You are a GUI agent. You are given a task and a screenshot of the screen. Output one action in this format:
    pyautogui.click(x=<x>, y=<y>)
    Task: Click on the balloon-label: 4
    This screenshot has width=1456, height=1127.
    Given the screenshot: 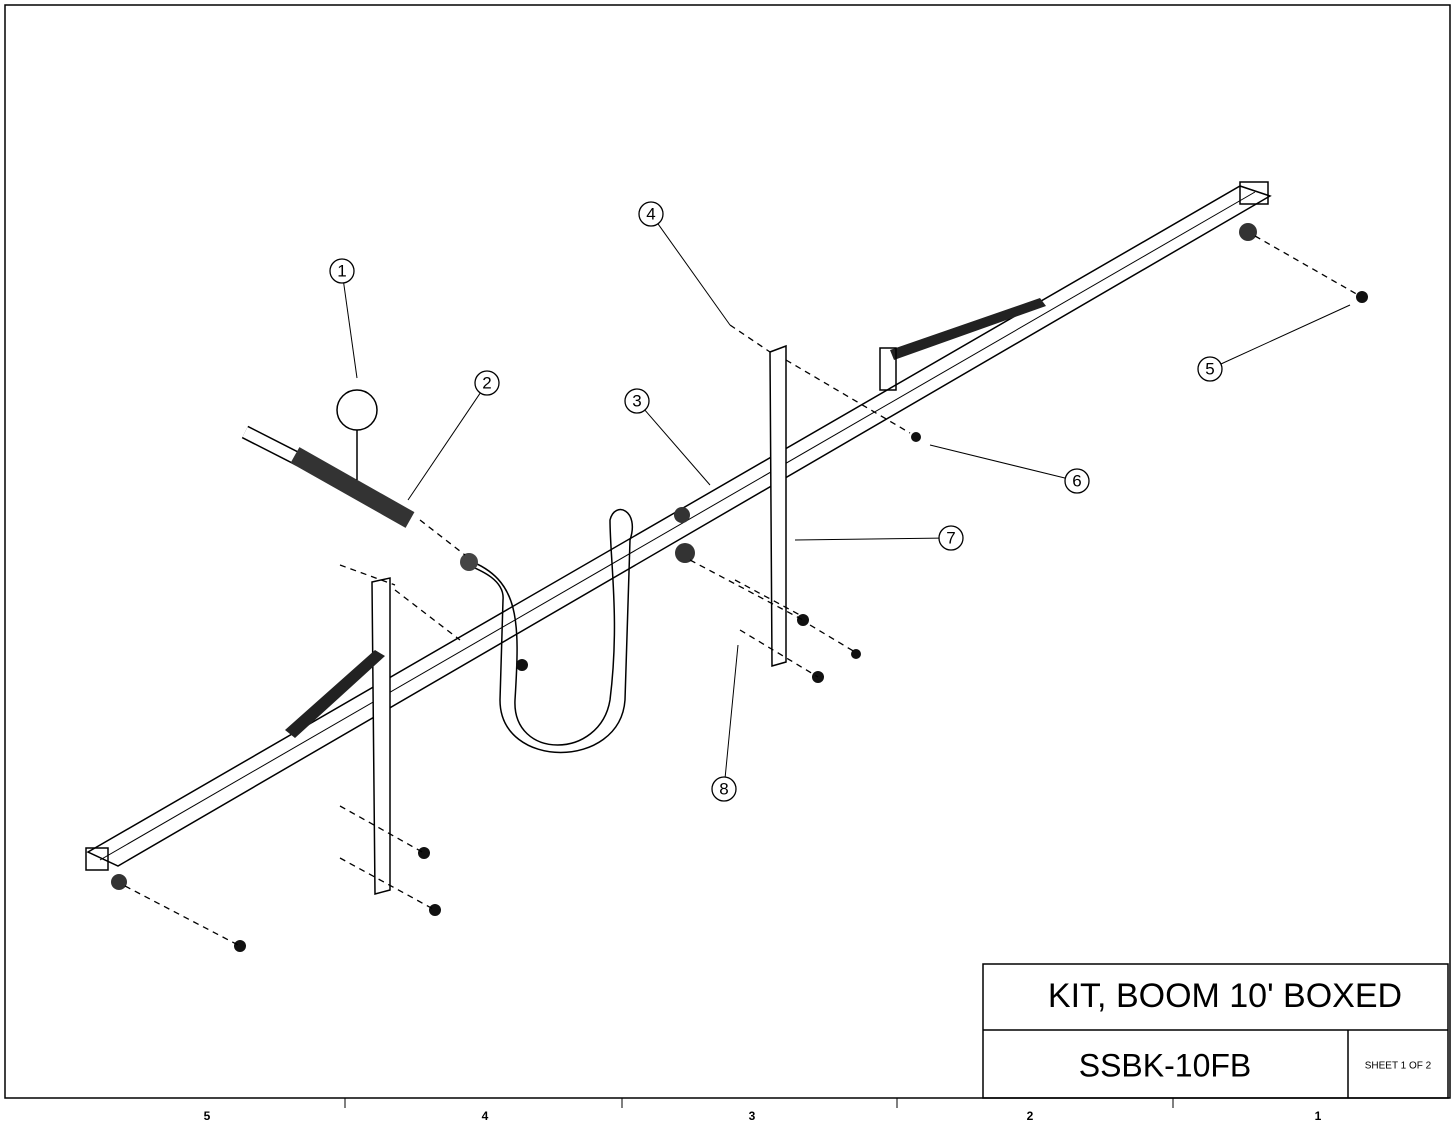 What is the action you would take?
    pyautogui.click(x=650, y=213)
    